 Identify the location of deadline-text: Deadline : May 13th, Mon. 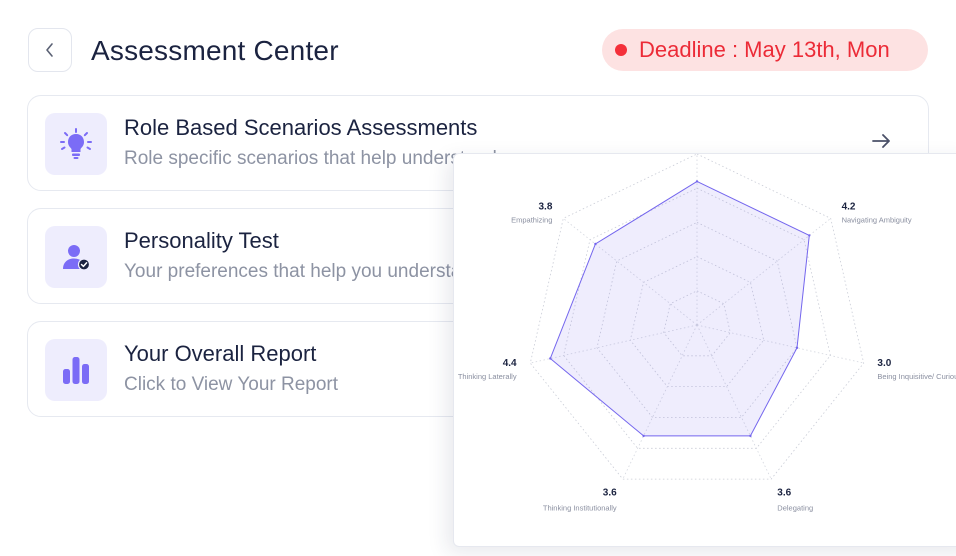
(764, 49).